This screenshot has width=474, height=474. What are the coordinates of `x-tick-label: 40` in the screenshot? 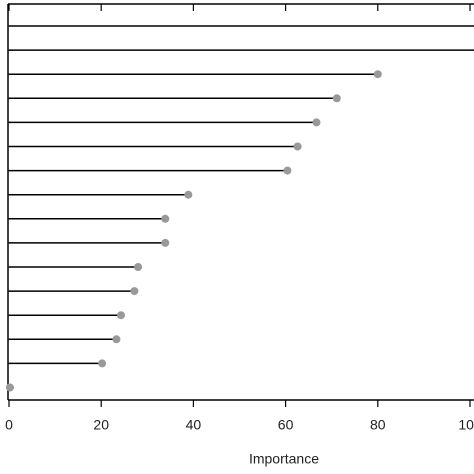 It's located at (194, 425).